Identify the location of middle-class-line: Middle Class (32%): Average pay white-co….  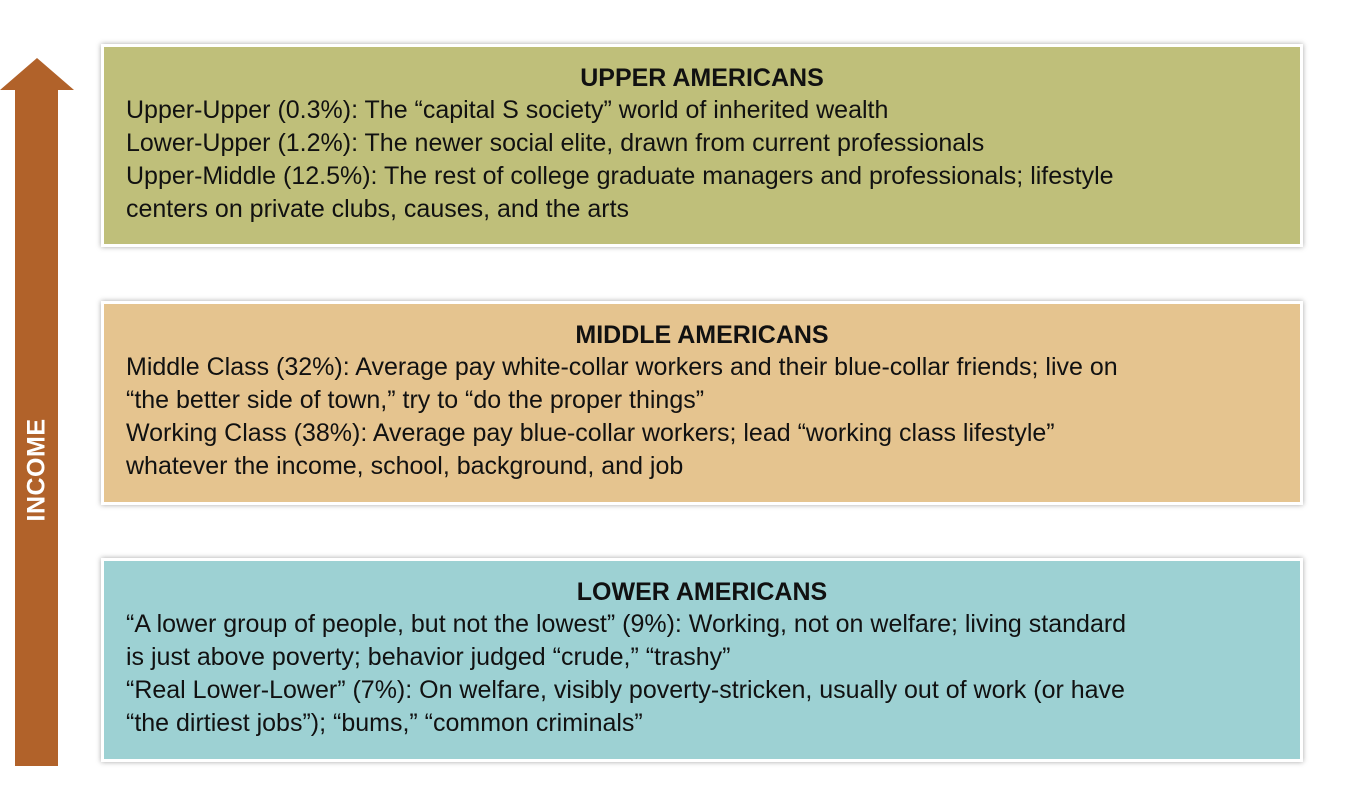
(622, 367).